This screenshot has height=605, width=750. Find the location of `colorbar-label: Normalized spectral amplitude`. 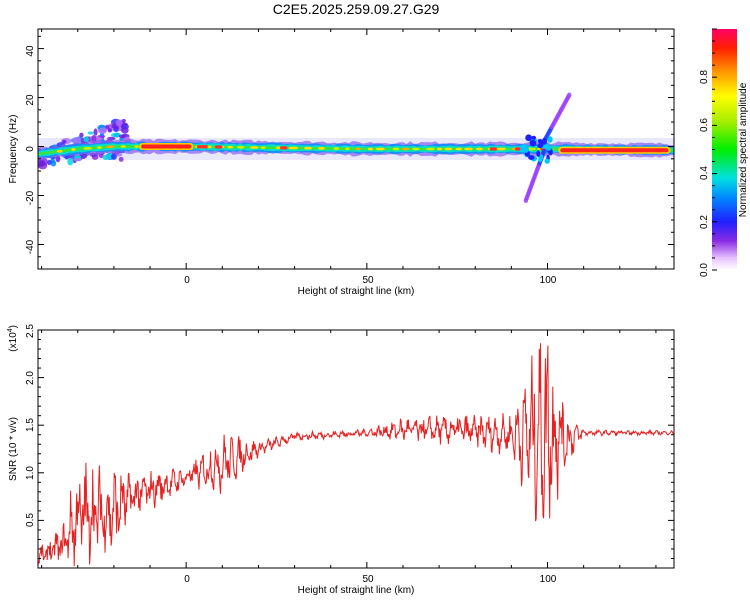

colorbar-label: Normalized spectral amplitude is located at coordinates (743, 149).